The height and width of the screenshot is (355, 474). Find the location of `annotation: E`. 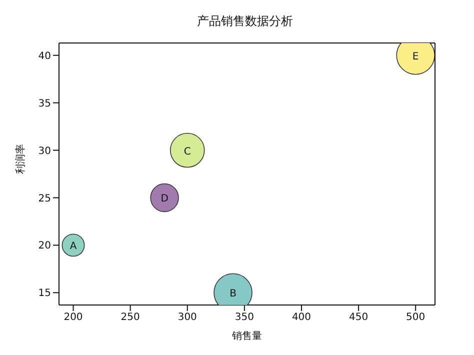

annotation: E is located at coordinates (415, 56).